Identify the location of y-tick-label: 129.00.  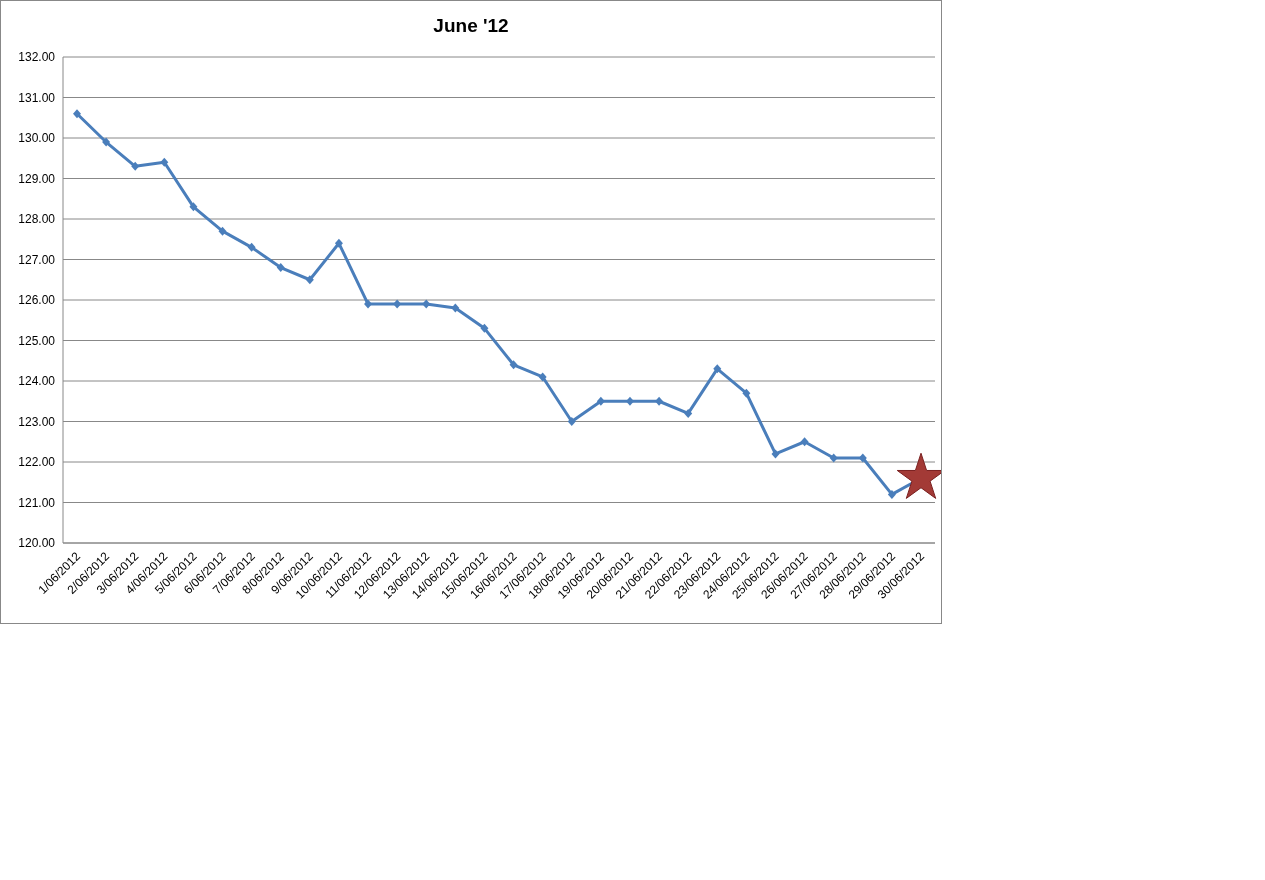
(37, 178).